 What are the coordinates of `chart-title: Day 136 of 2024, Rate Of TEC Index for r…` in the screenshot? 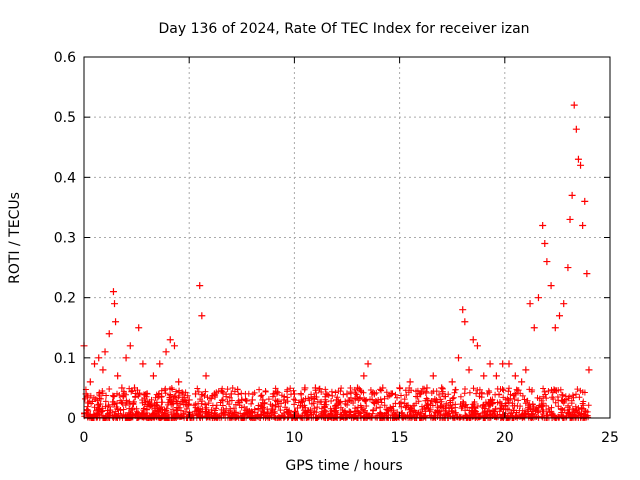 It's located at (343, 29).